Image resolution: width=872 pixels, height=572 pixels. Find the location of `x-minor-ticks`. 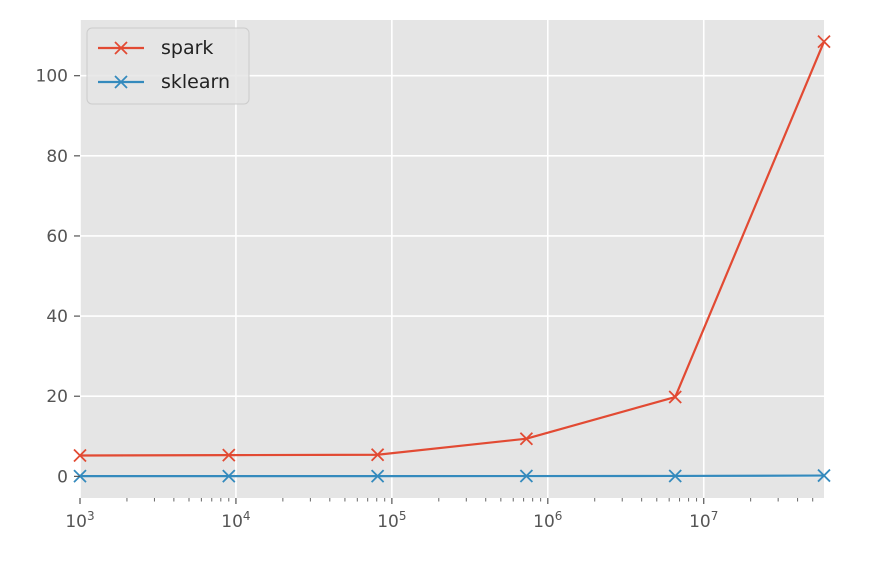

x-minor-ticks is located at coordinates (470, 500).